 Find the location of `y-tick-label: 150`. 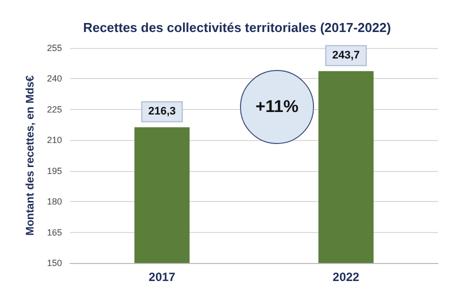

y-tick-label: 150 is located at coordinates (54, 263).